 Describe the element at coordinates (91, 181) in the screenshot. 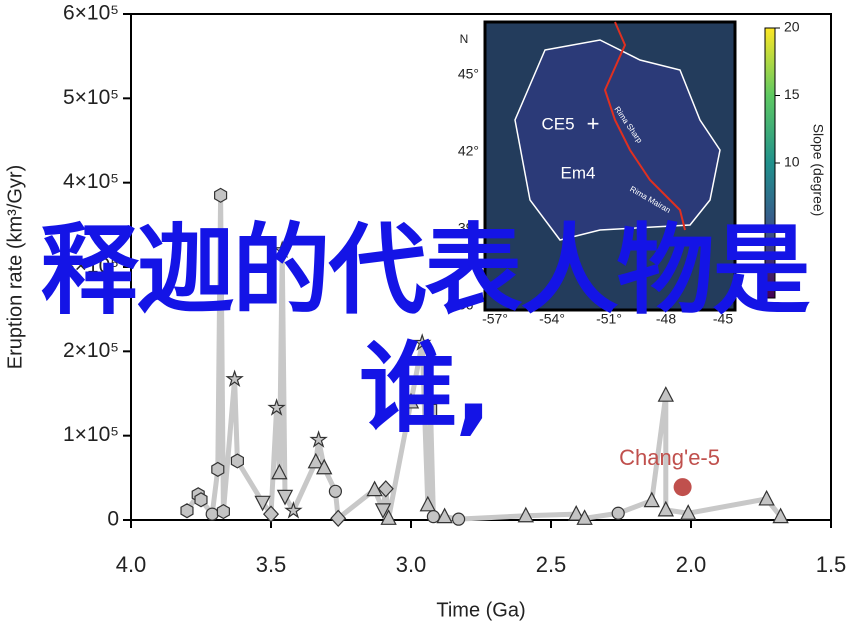

I see `y-tick-label: 4×10⁵` at that location.